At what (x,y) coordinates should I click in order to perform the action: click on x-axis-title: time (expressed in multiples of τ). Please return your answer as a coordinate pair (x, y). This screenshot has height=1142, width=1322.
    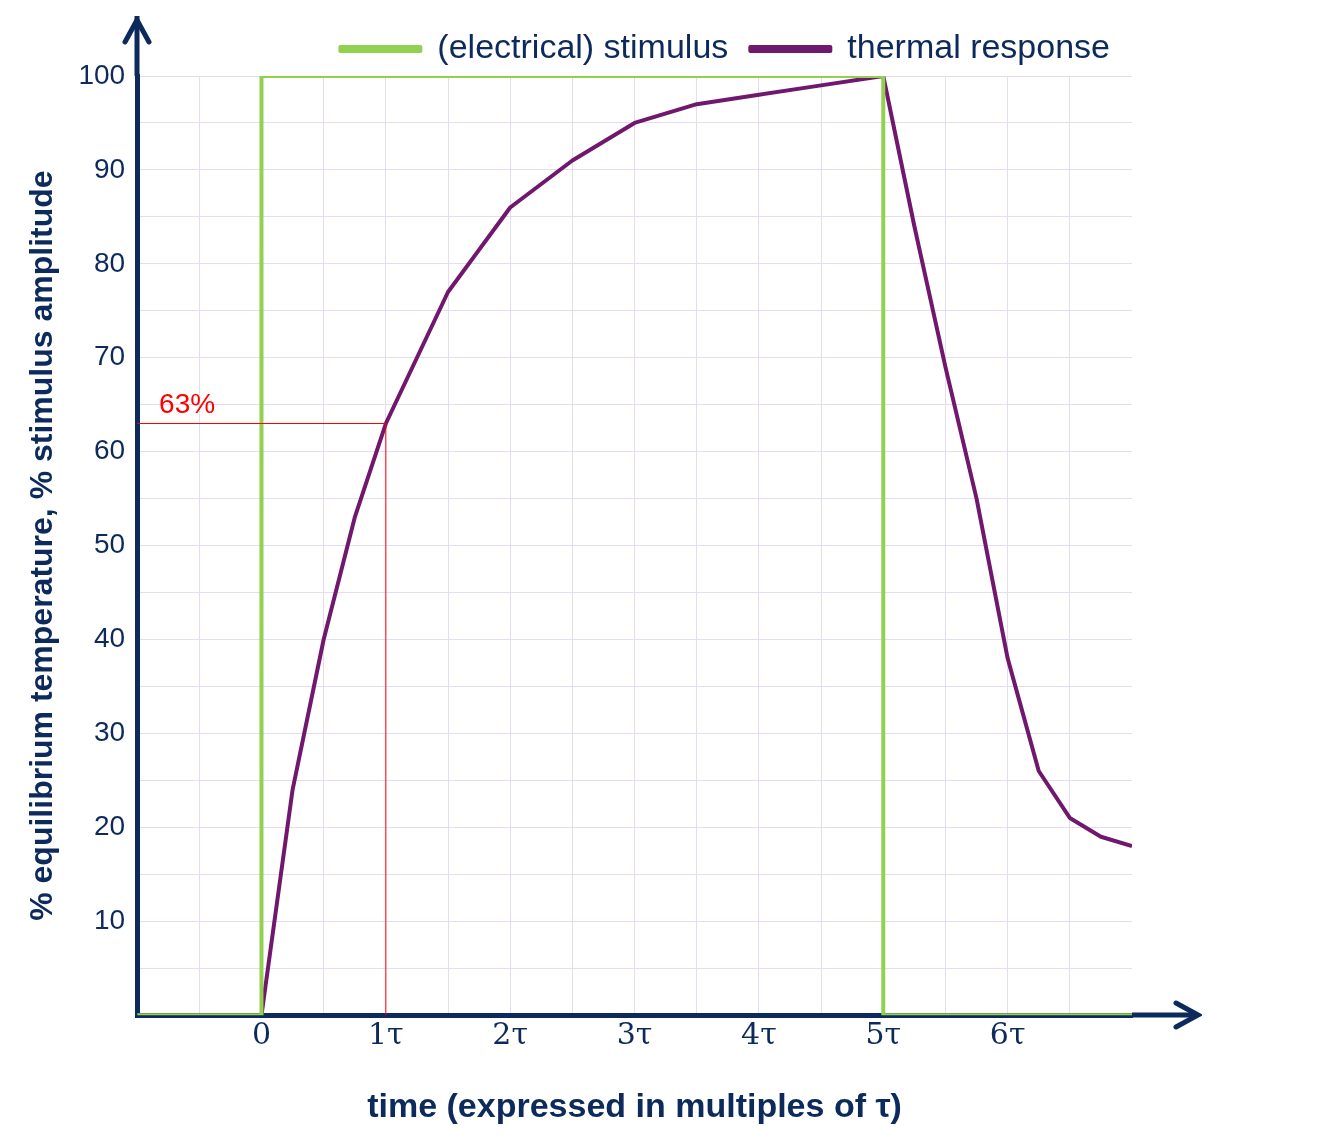
    Looking at the image, I should click on (634, 1104).